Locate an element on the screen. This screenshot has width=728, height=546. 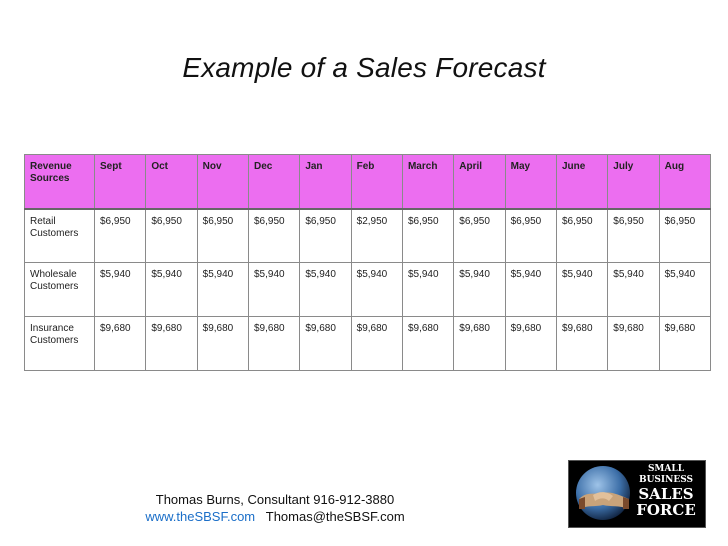
header-month: Dec is located at coordinates (274, 182).